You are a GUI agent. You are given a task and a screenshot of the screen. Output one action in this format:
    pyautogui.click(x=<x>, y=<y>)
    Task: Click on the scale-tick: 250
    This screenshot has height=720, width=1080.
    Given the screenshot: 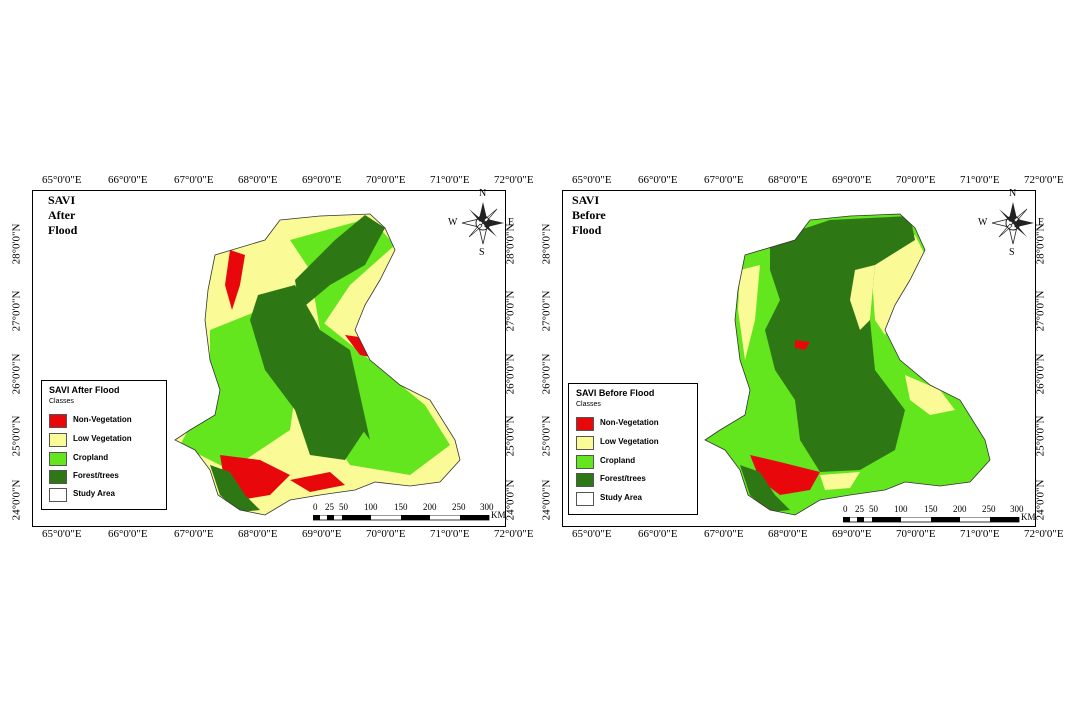 What is the action you would take?
    pyautogui.click(x=989, y=509)
    